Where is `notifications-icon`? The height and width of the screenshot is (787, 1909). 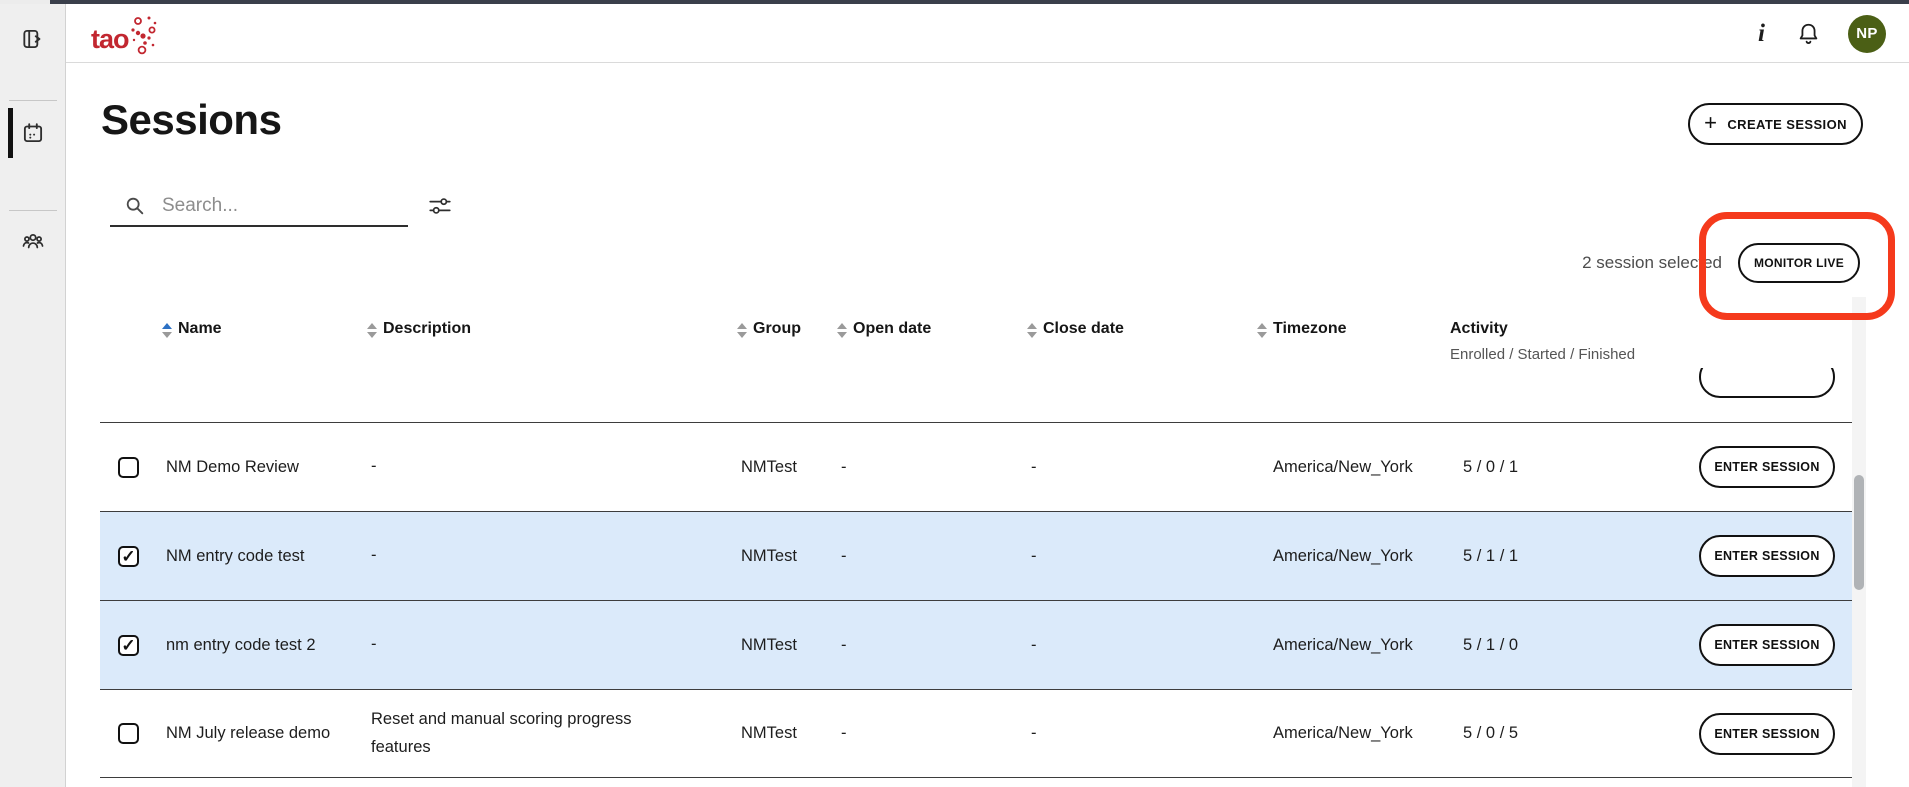 notifications-icon is located at coordinates (1808, 33).